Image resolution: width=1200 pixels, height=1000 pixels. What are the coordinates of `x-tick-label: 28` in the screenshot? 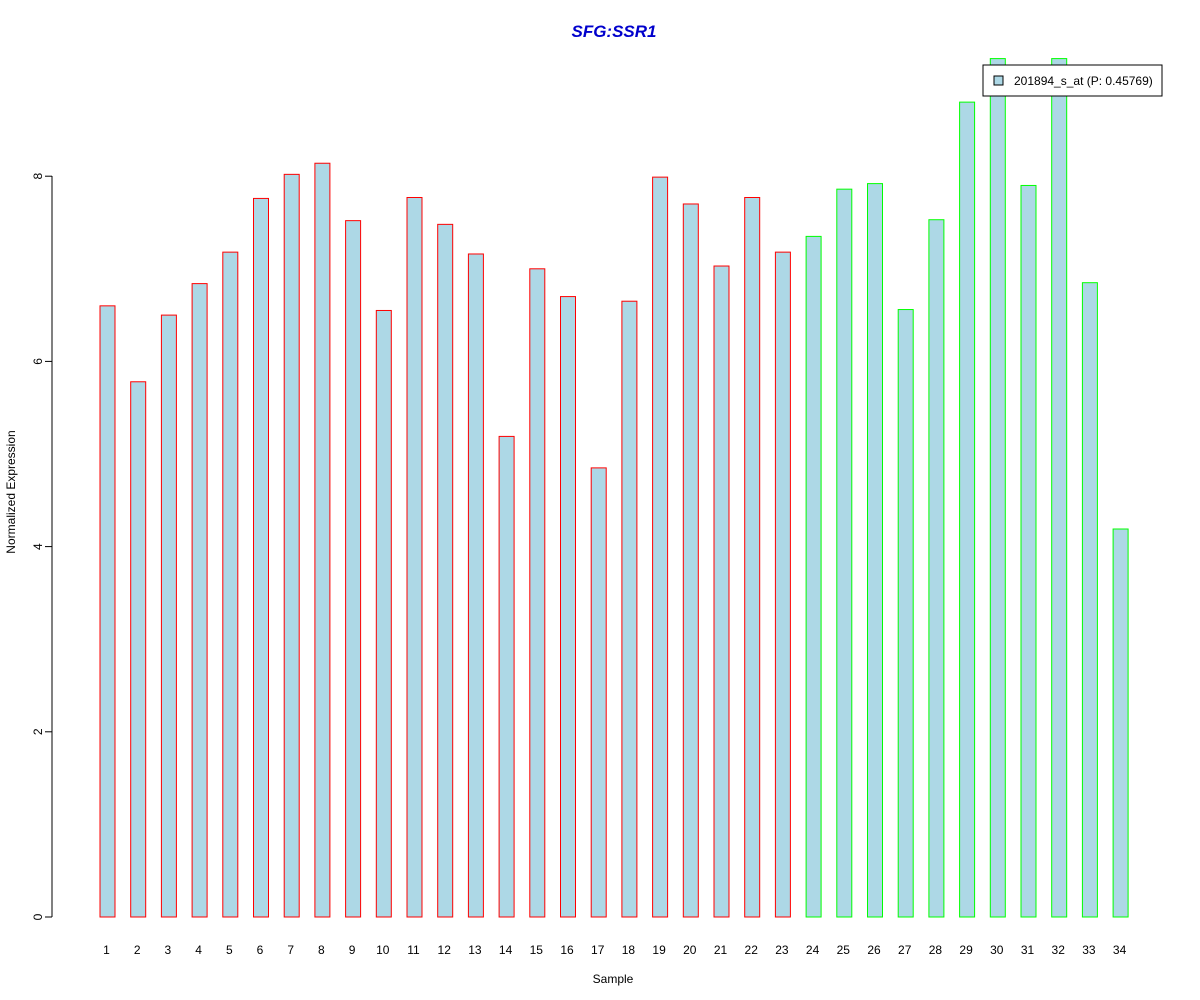 It's located at (936, 950).